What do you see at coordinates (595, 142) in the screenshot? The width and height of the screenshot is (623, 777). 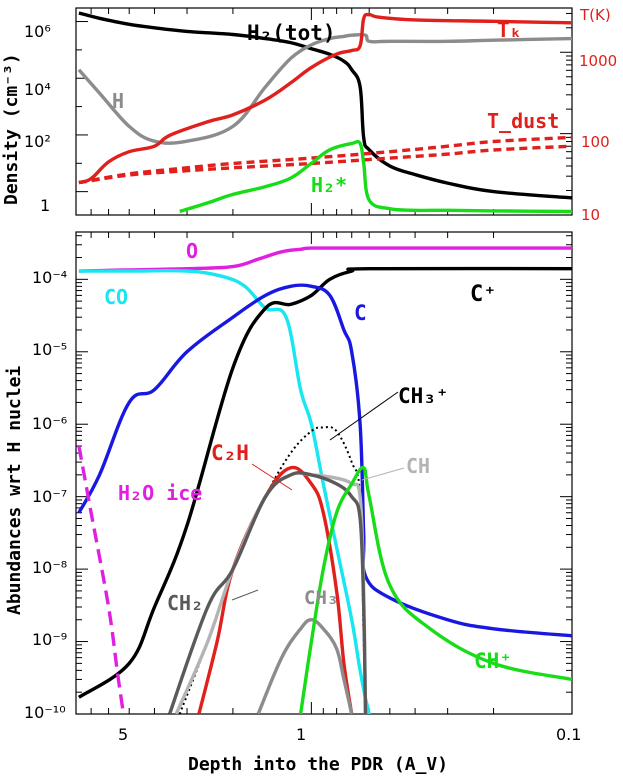 I see `top-y2tick-label: 100` at bounding box center [595, 142].